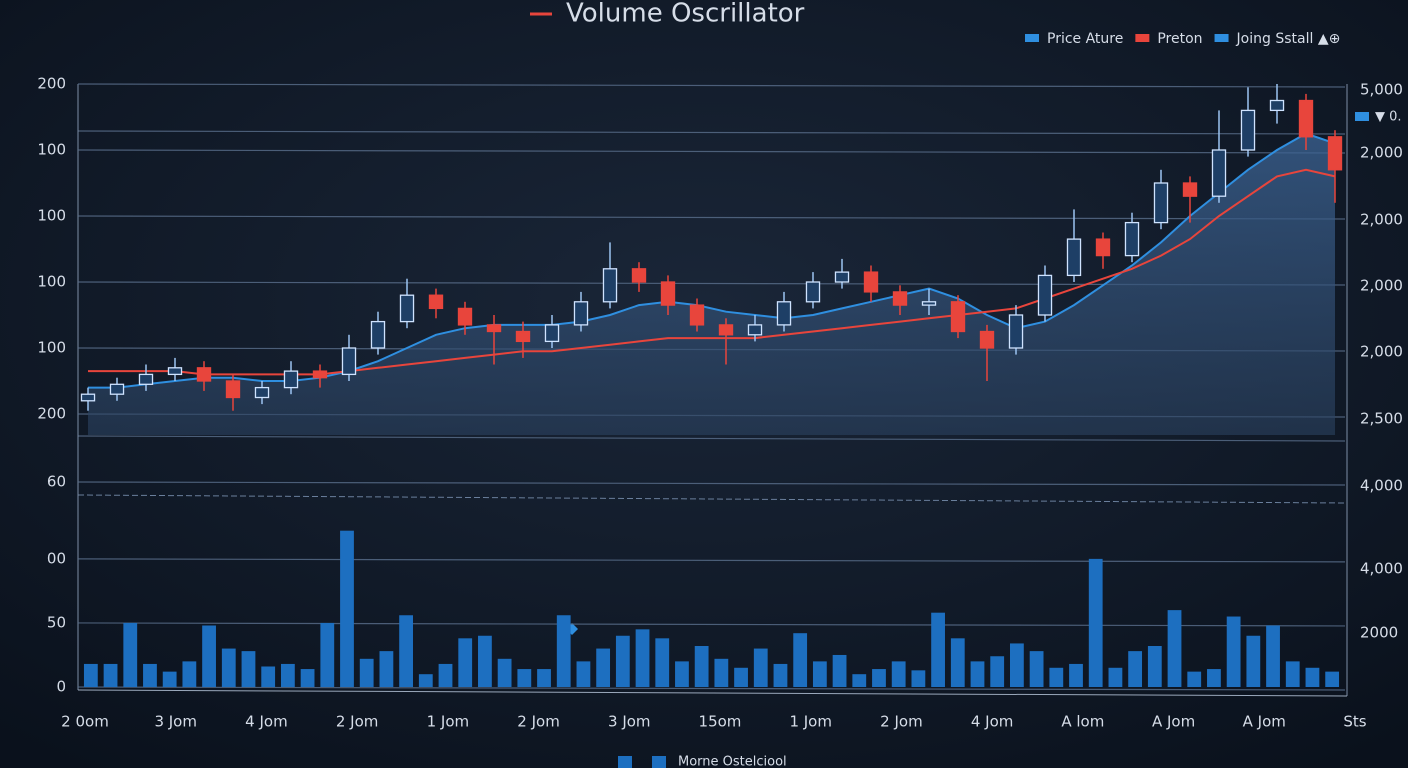 This screenshot has height=768, width=1408. Describe the element at coordinates (1288, 39) in the screenshot. I see `legend-label: Joing Sstall ▲⊕` at that location.